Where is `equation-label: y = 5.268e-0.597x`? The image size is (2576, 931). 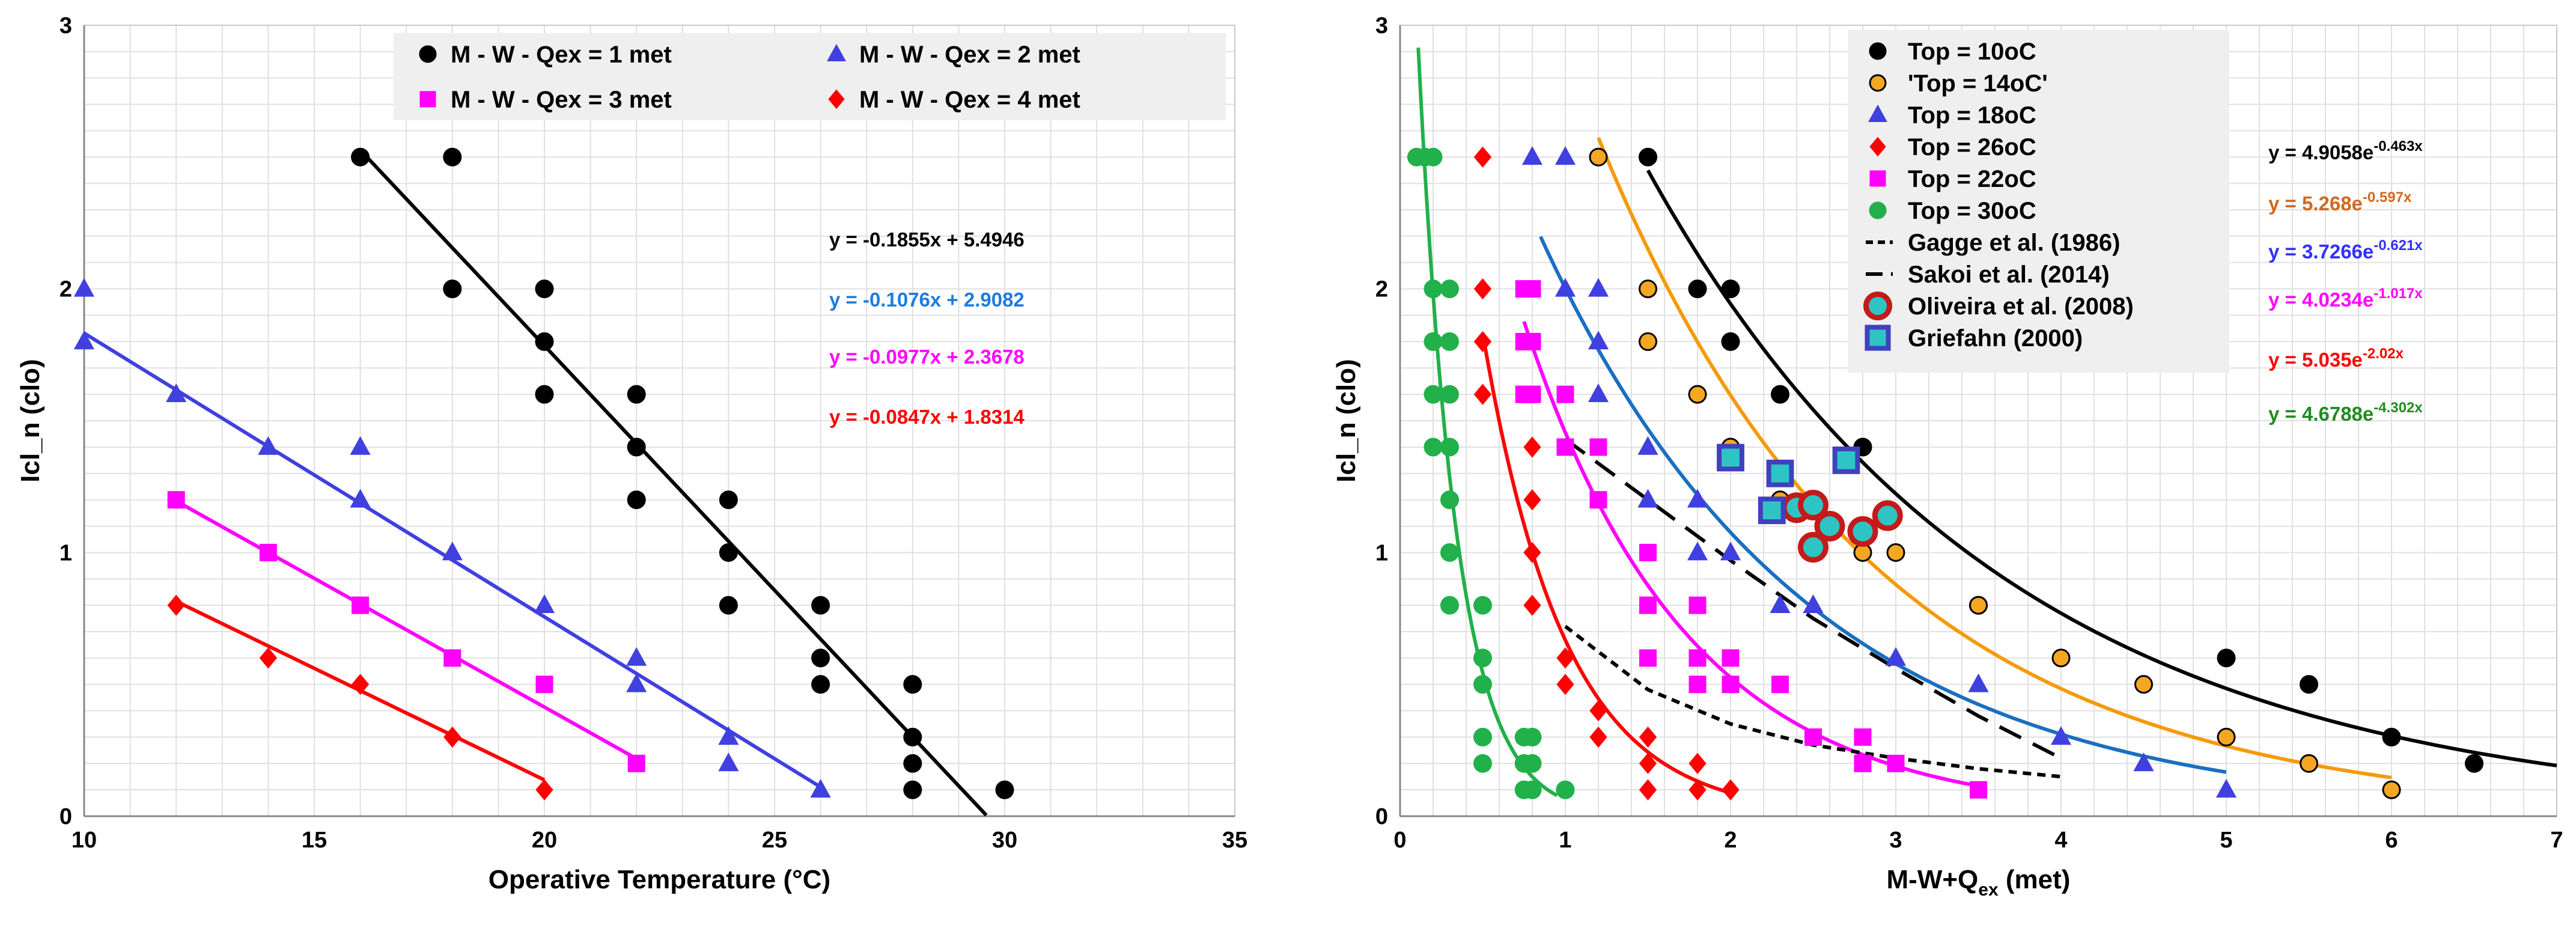 equation-label: y = 5.268e-0.597x is located at coordinates (2340, 202).